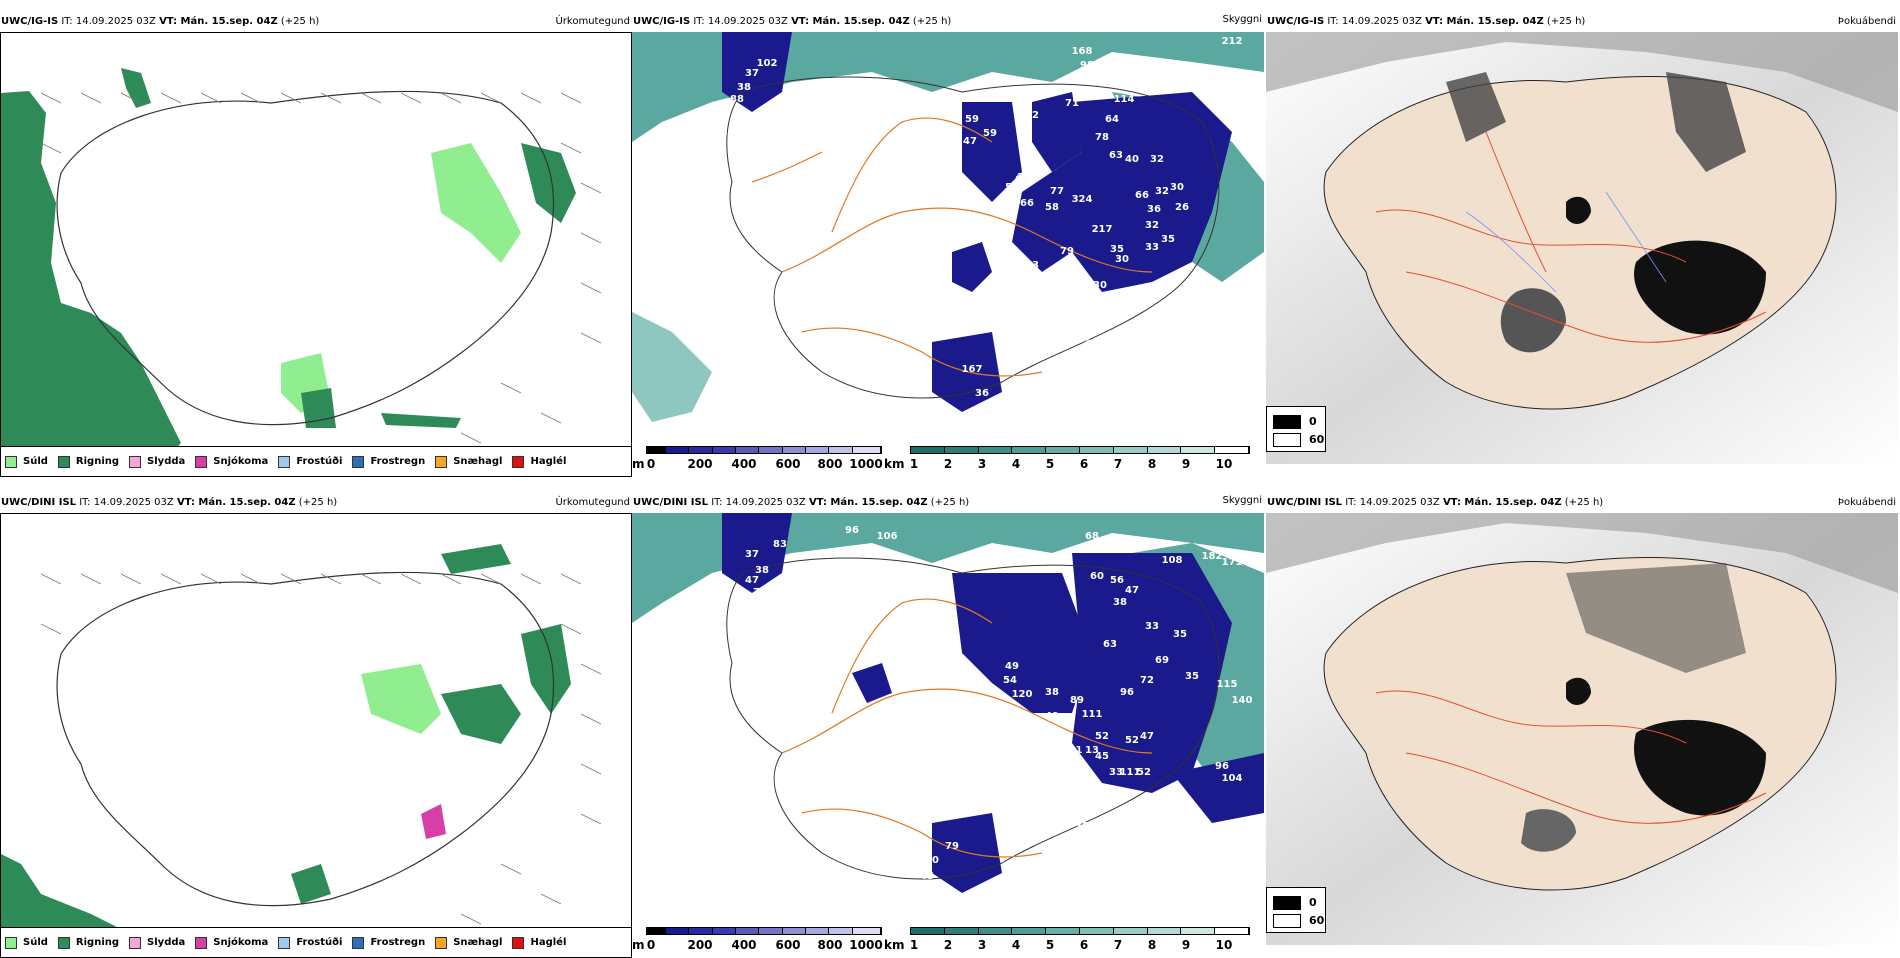 Image resolution: width=1900 pixels, height=958 pixels. I want to click on panel-label: Skyggni, so click(1242, 19).